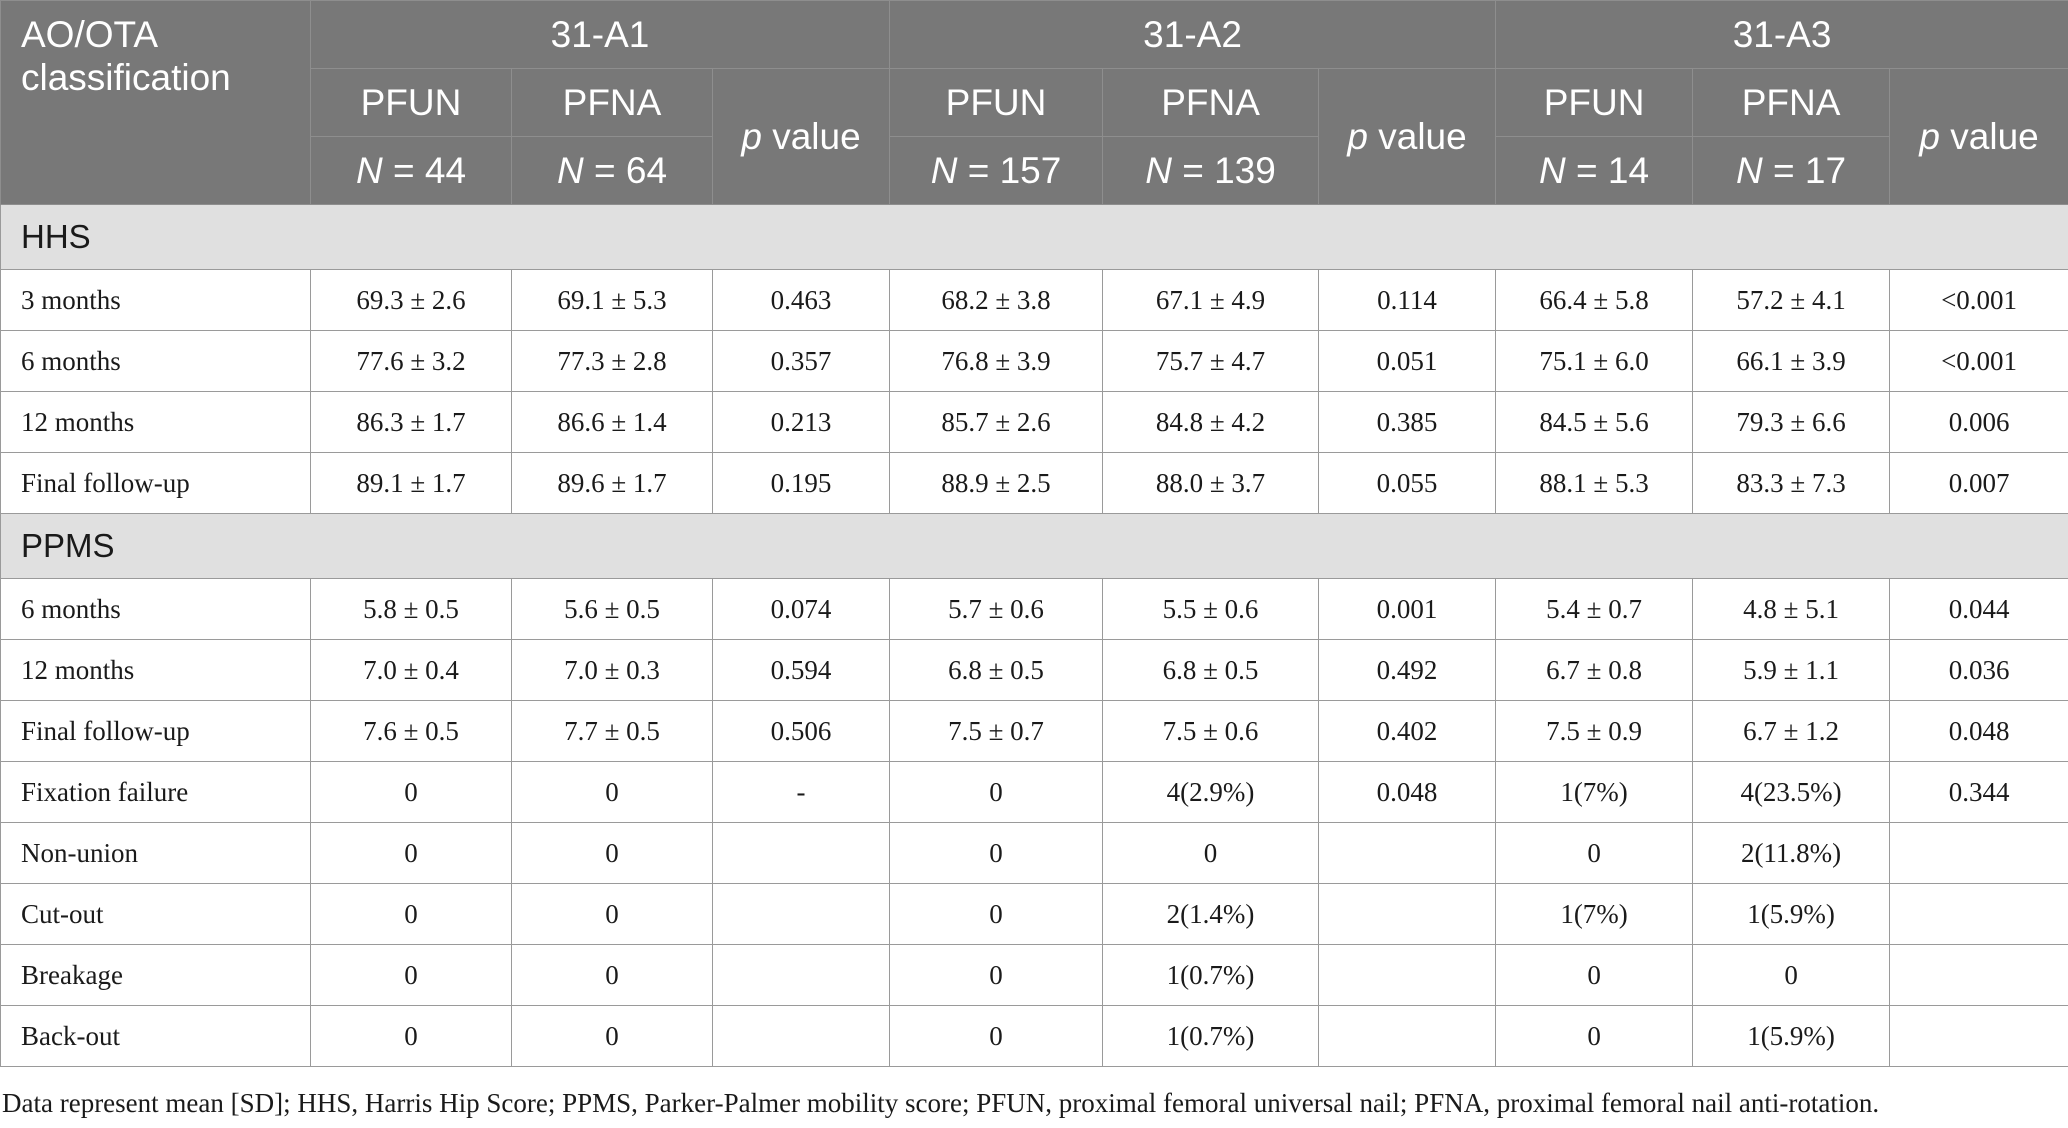  Describe the element at coordinates (1211, 483) in the screenshot. I see `table-cell: 88.0 ± 3.7` at that location.